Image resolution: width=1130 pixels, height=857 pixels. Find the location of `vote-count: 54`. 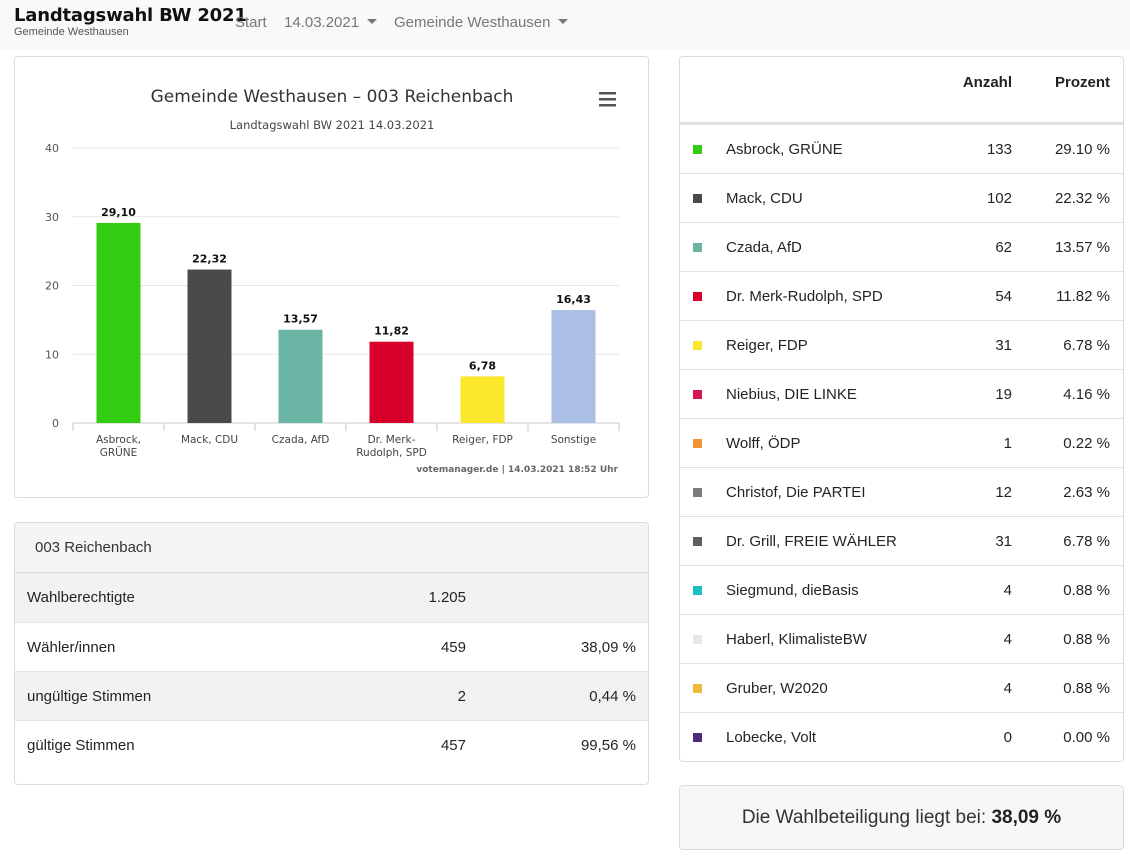

vote-count: 54 is located at coordinates (1003, 296).